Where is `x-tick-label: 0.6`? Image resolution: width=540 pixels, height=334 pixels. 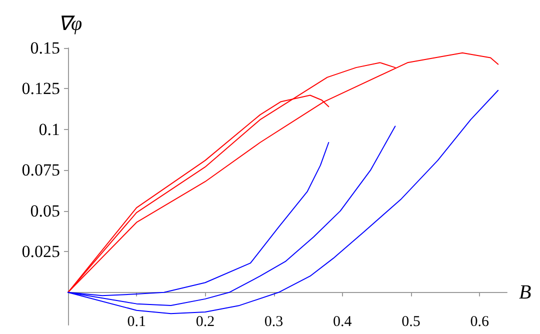
x-tick-label: 0.6 is located at coordinates (480, 322).